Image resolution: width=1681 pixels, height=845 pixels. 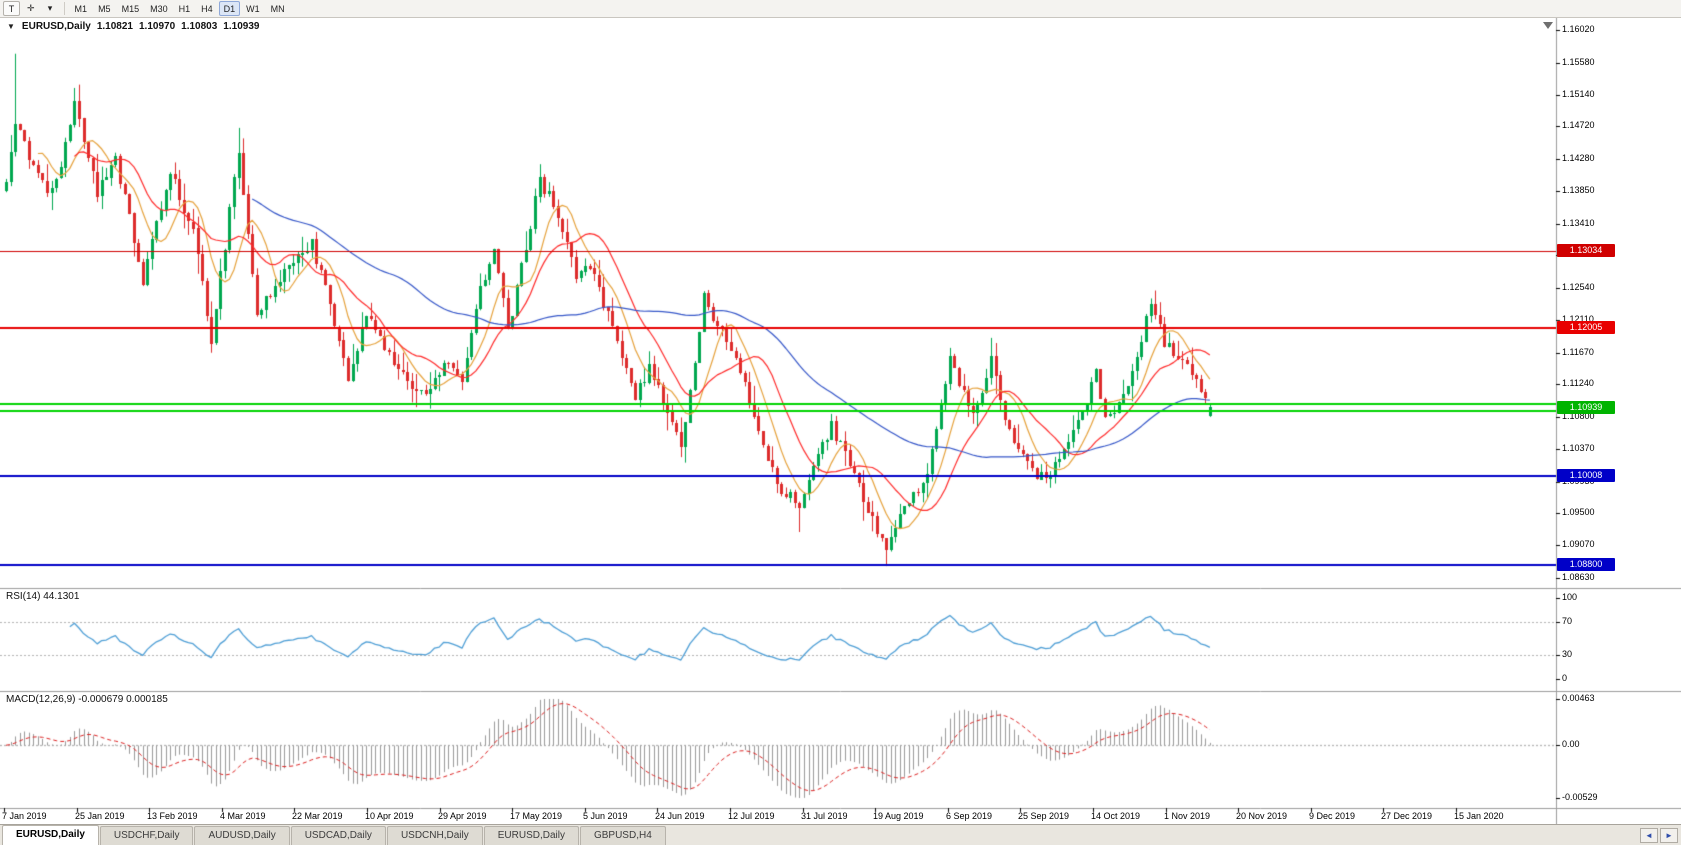 What do you see at coordinates (1578, 62) in the screenshot?
I see `price-tick-label: 1.15580` at bounding box center [1578, 62].